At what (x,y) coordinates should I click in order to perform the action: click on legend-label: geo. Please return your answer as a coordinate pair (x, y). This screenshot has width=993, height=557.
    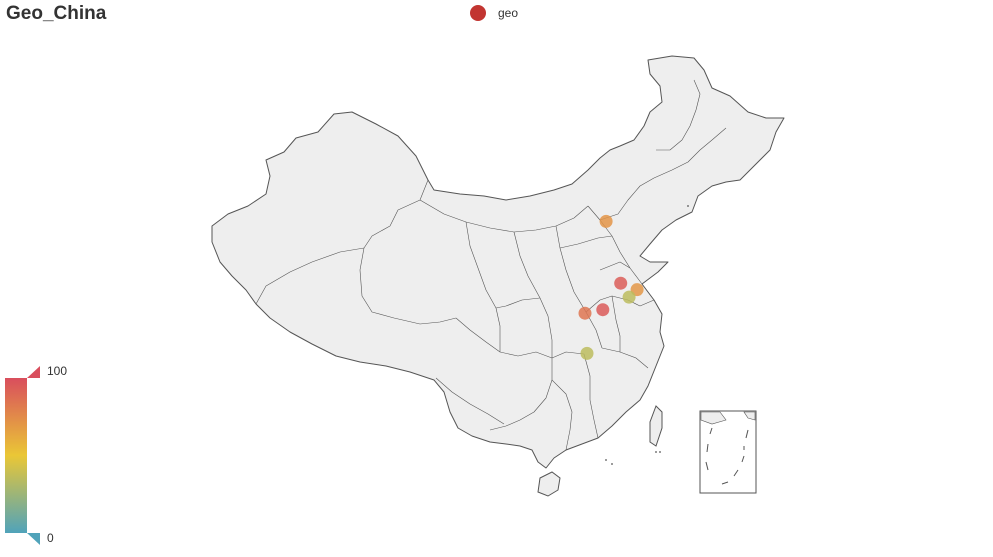
    Looking at the image, I should click on (508, 13).